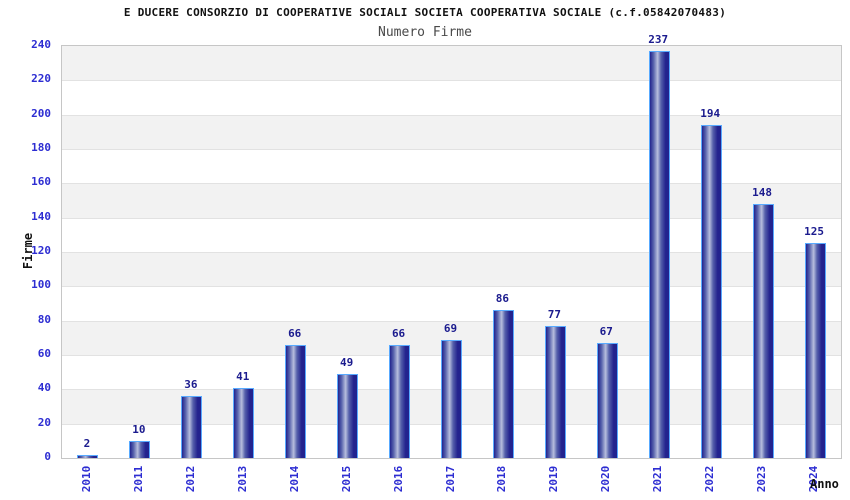 The width and height of the screenshot is (850, 500). I want to click on x-tick-label: 2010, so click(86, 479).